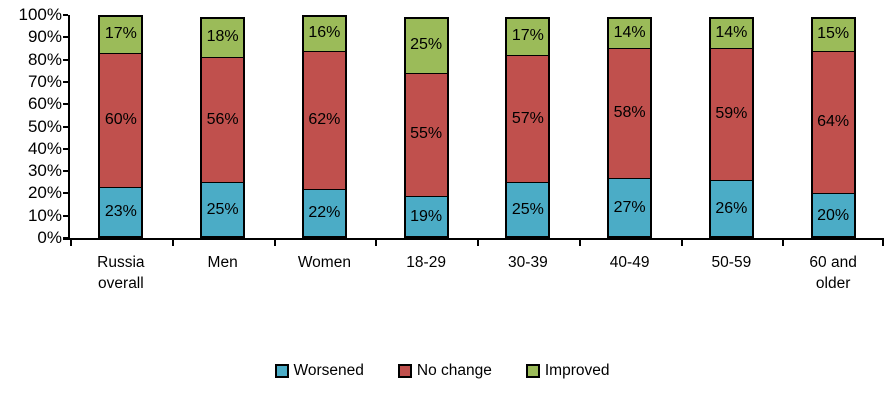 The height and width of the screenshot is (402, 884). I want to click on segment-value-label: 17%, so click(120, 33).